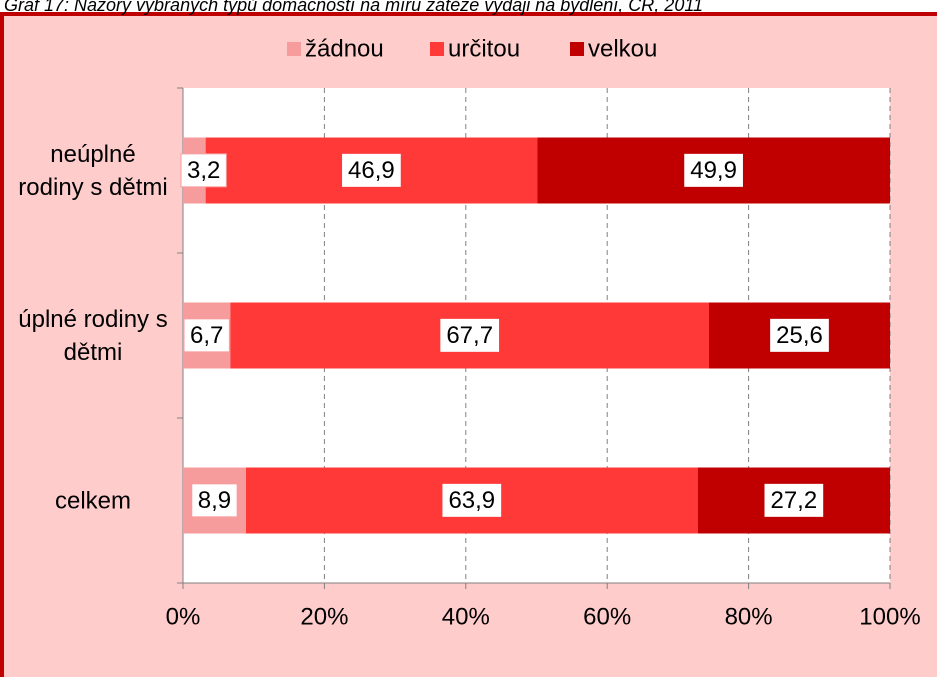 The width and height of the screenshot is (937, 677). Describe the element at coordinates (93, 170) in the screenshot. I see `y-tick-label: neúplné rodiny s dětmi` at that location.